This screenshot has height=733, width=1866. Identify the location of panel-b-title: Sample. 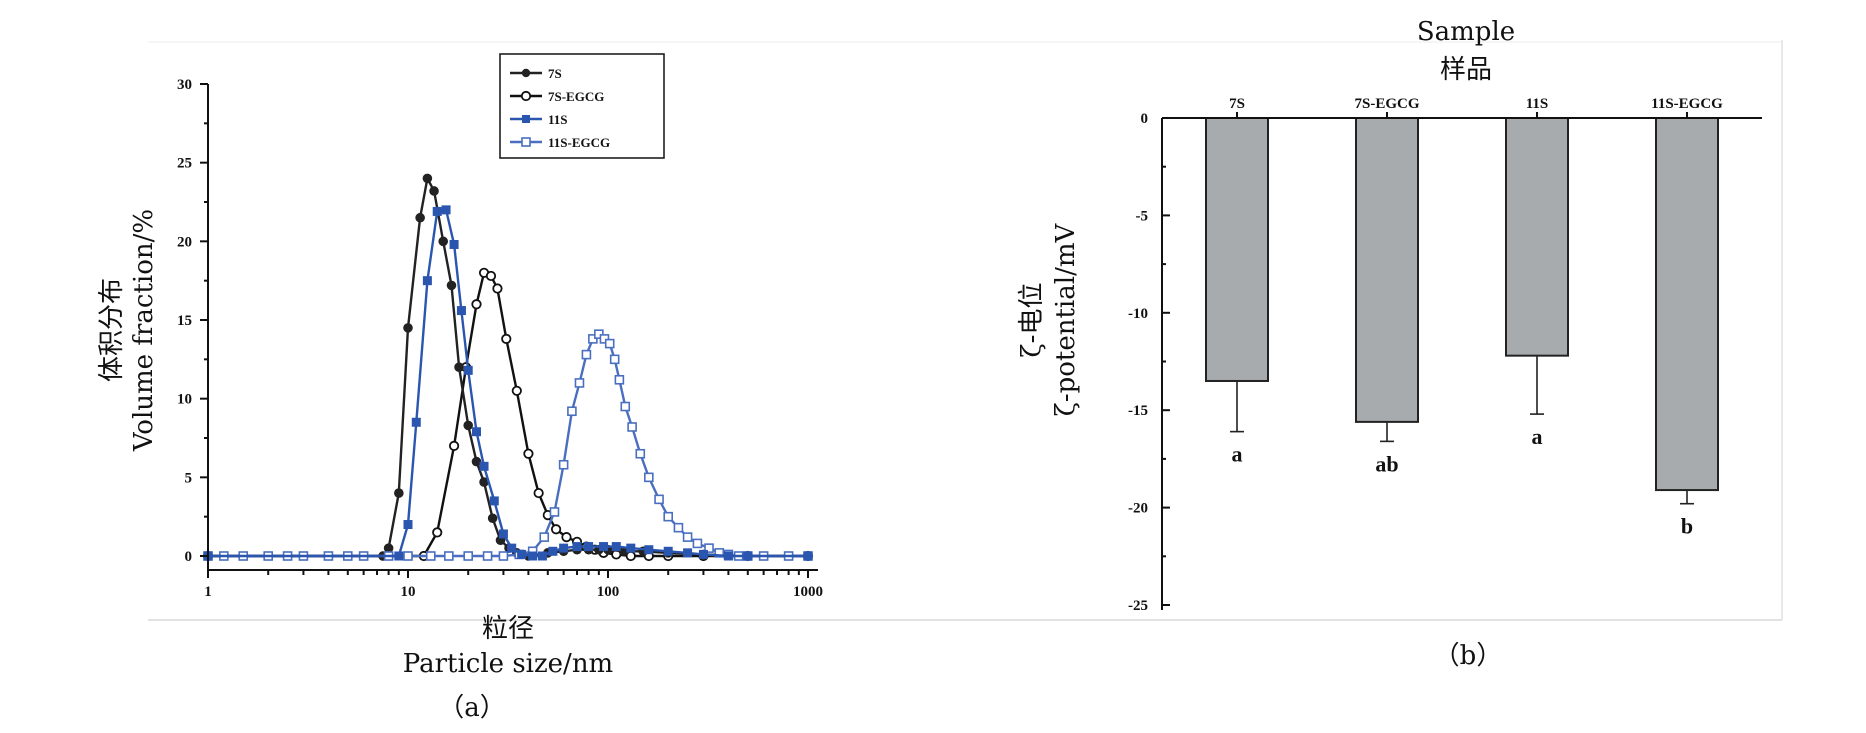
(1466, 32).